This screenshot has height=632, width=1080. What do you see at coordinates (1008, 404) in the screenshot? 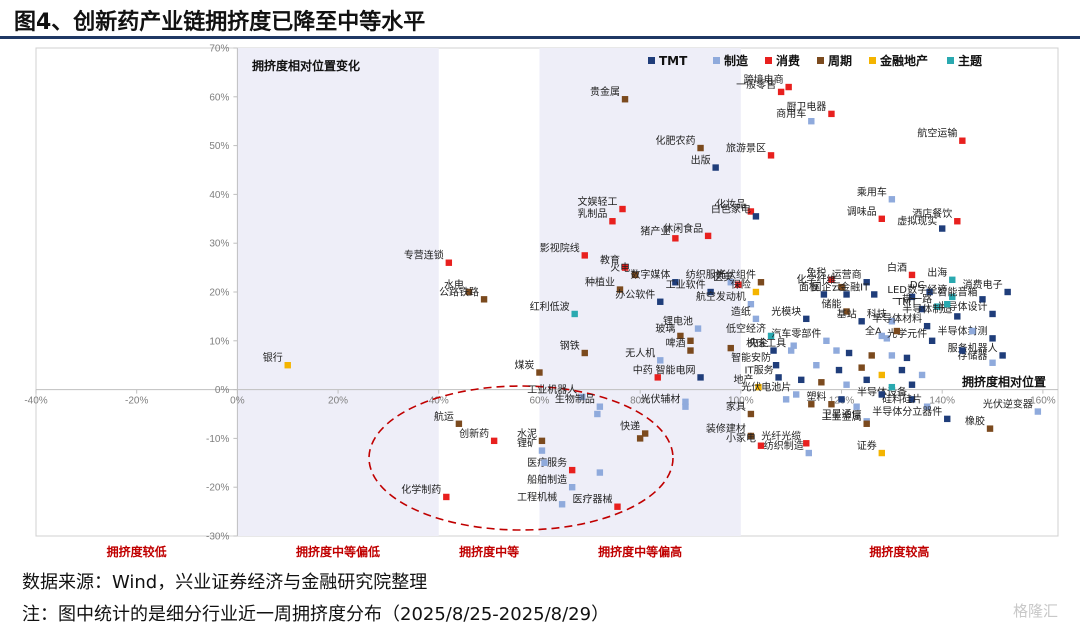
I see `point-label: 光伏逆变器` at bounding box center [1008, 404].